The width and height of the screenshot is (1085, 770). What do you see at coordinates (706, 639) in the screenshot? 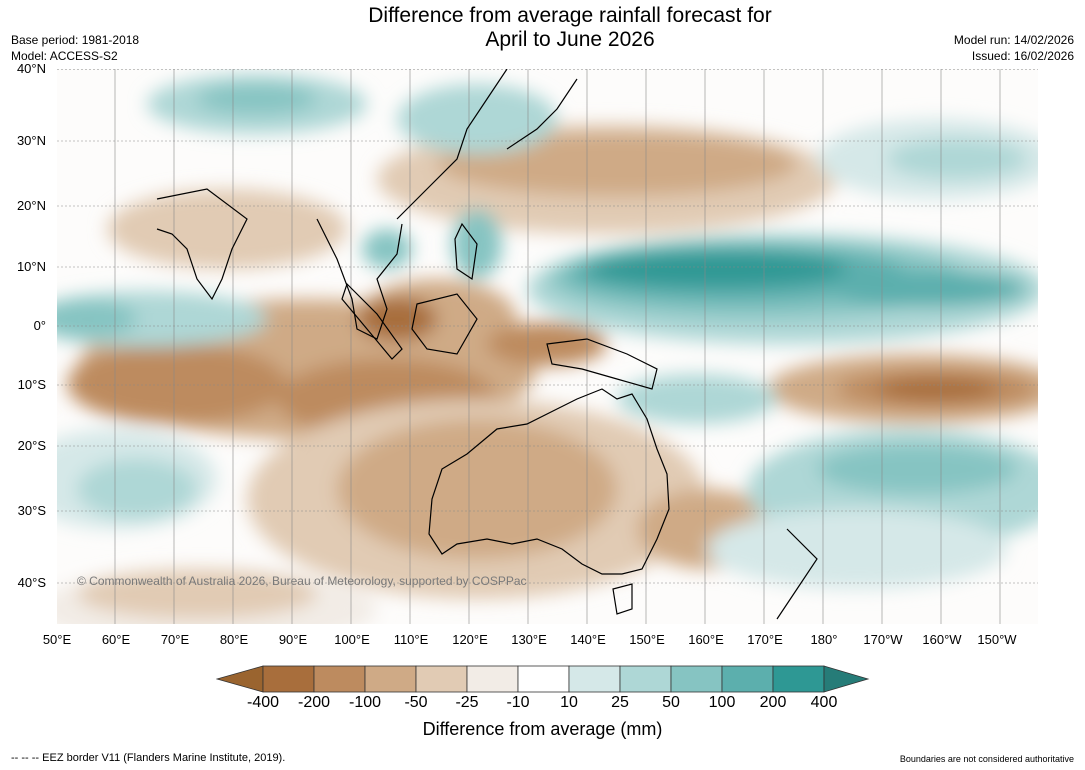
I see `lon-label: 160°E` at bounding box center [706, 639].